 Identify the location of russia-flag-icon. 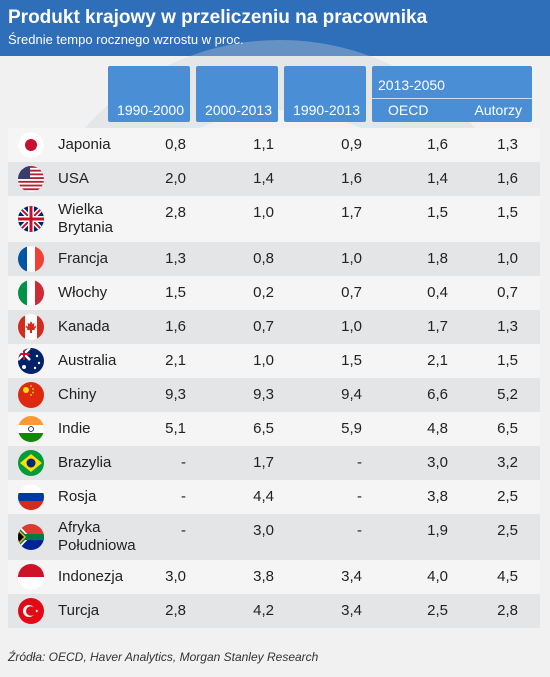
(31, 497).